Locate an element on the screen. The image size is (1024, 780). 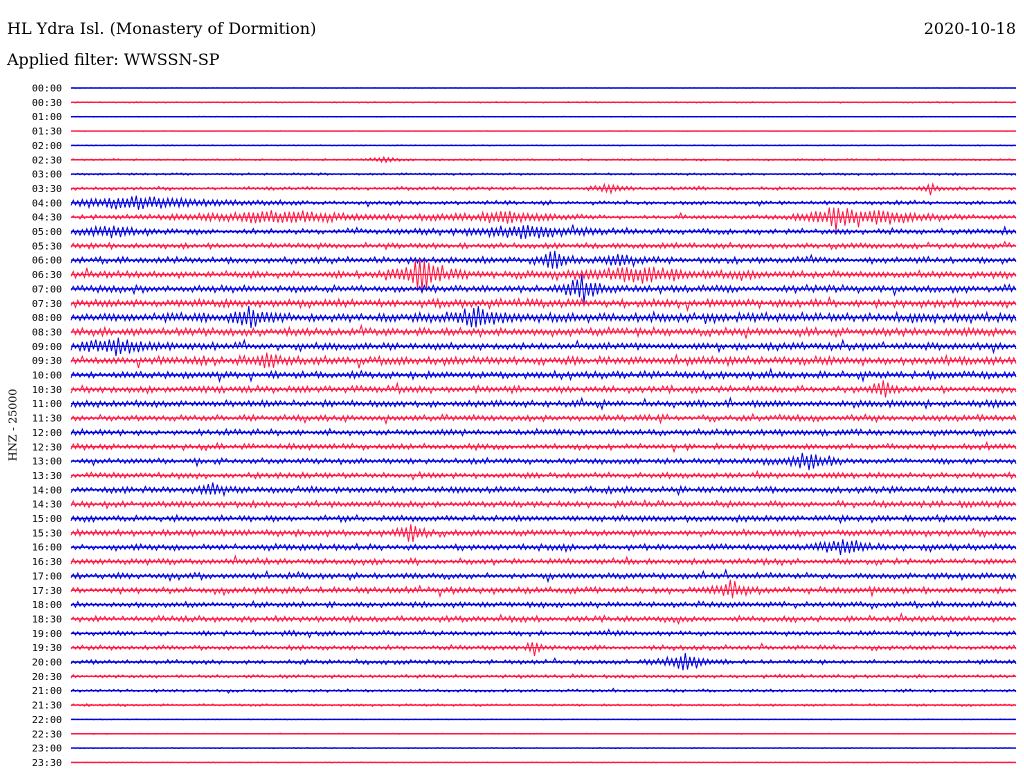
time-label: 21:30 is located at coordinates (47, 706).